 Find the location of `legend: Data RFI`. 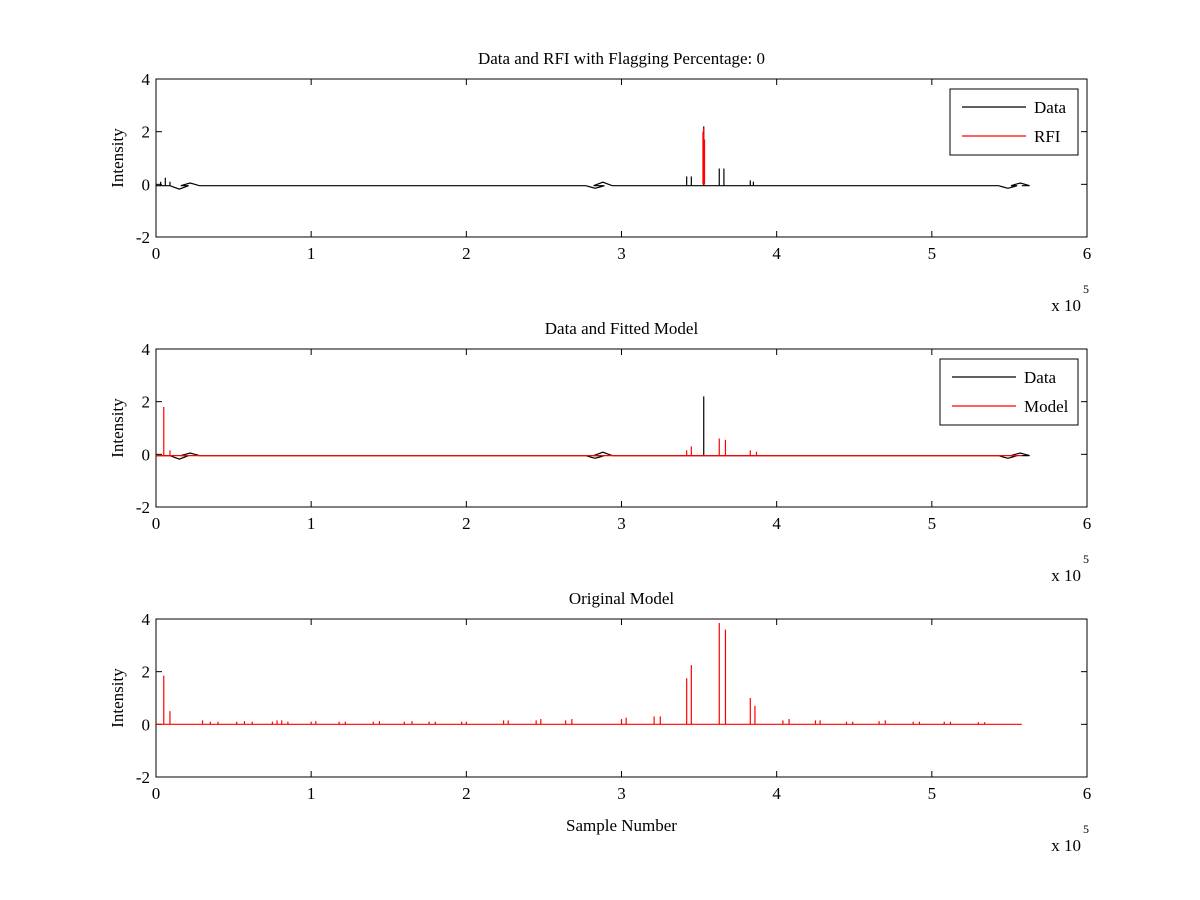

legend: Data RFI is located at coordinates (1014, 122).